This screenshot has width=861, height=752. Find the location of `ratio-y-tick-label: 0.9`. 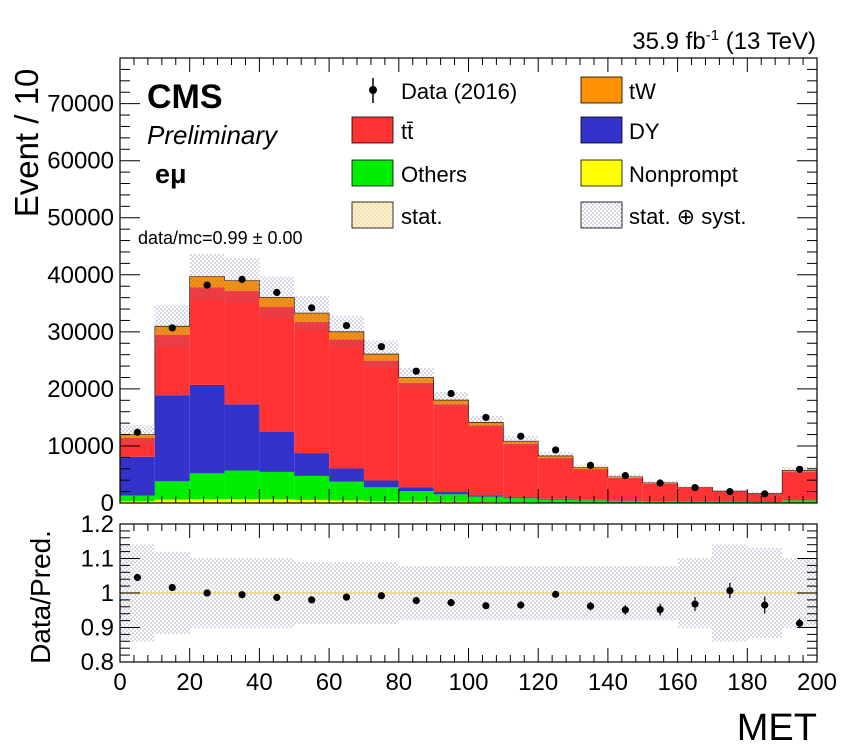

ratio-y-tick-label: 0.9 is located at coordinates (97, 628).